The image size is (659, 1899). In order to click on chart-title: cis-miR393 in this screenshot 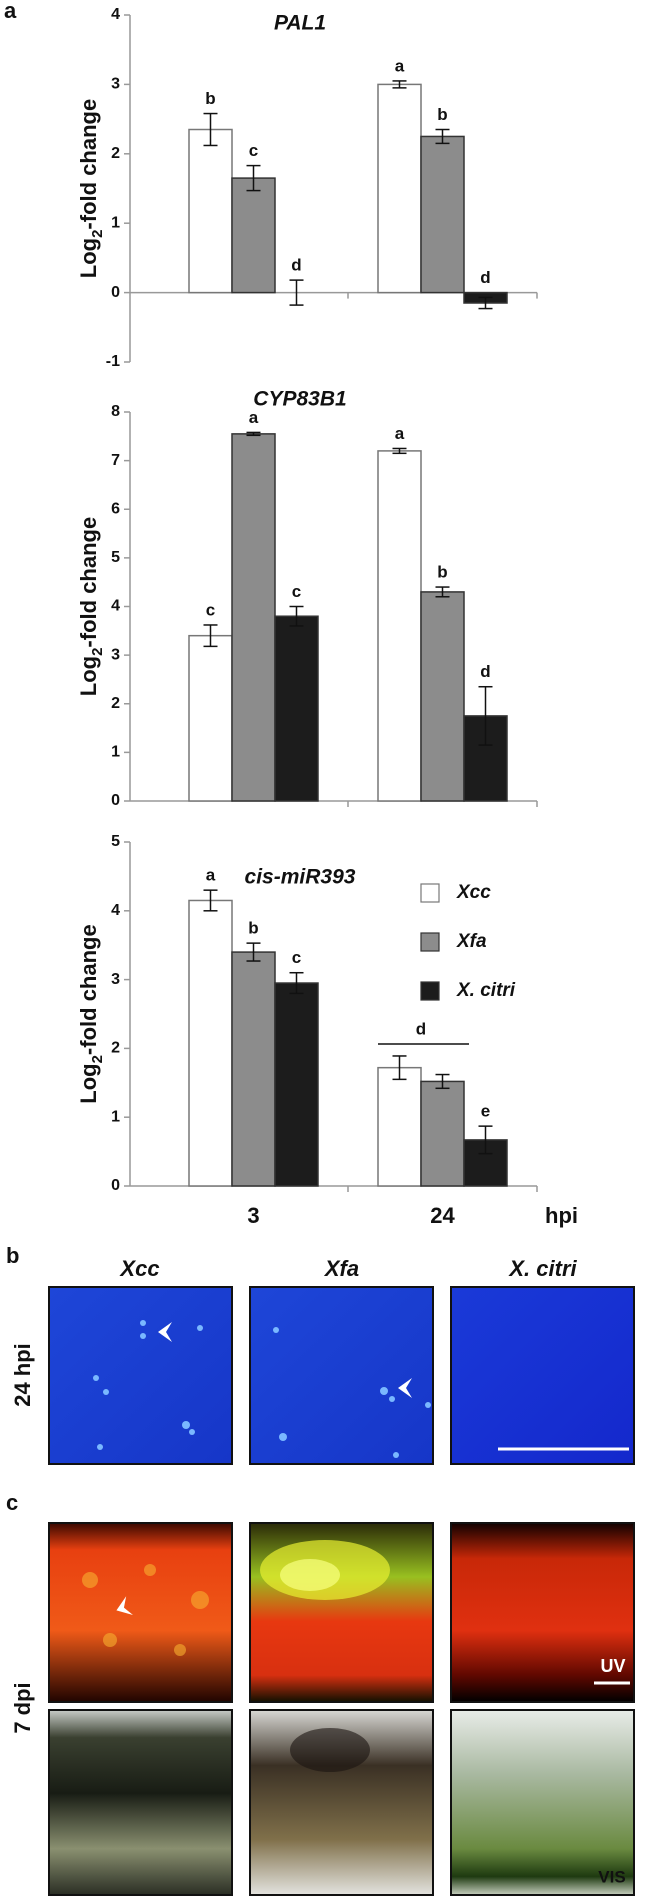, I will do `click(300, 877)`.